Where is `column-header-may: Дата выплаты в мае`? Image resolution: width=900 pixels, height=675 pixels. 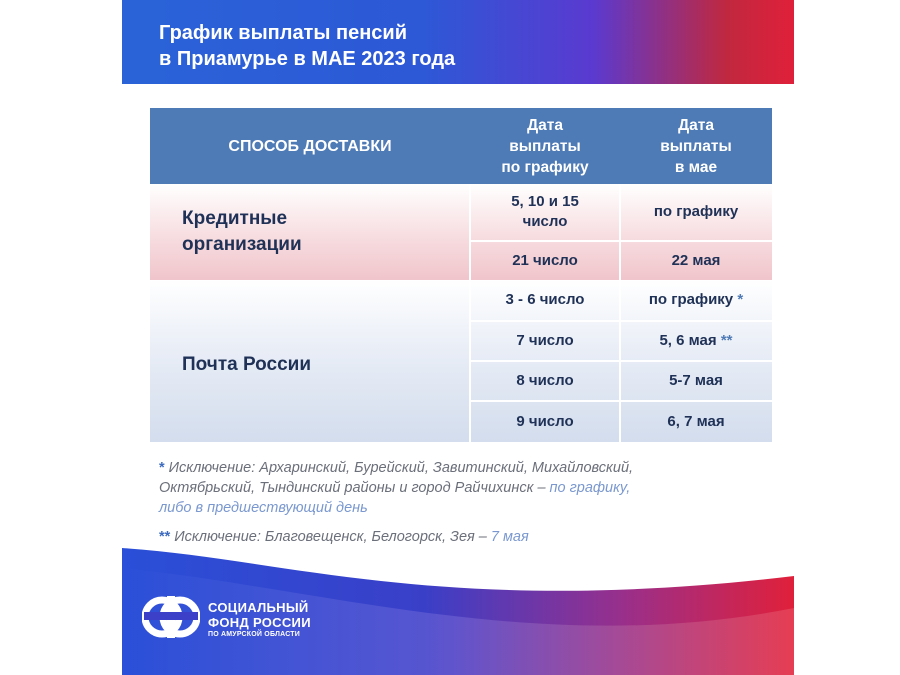 column-header-may: Дата выплаты в мае is located at coordinates (696, 146).